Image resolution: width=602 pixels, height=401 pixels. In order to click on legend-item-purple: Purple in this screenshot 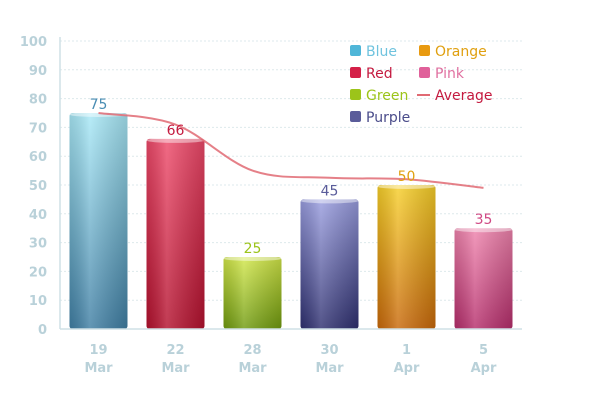, I will do `click(380, 118)`.